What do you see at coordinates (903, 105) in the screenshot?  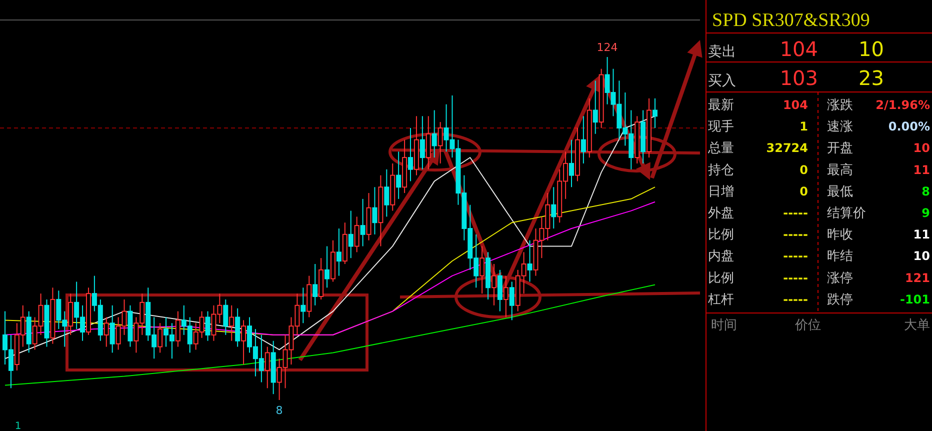 I see `text: 2/1.96%` at bounding box center [903, 105].